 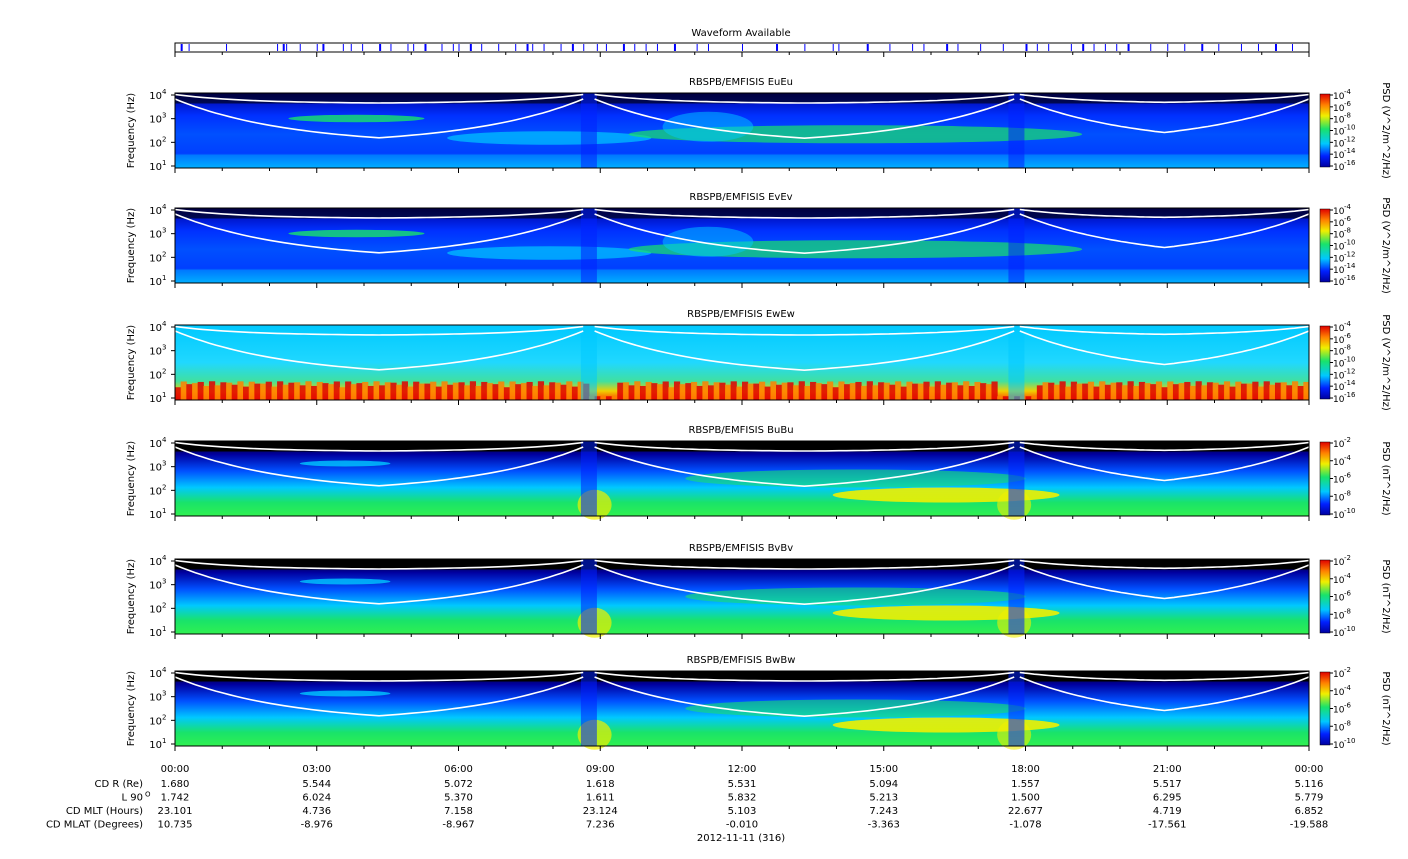 What do you see at coordinates (131, 246) in the screenshot?
I see `y-axis-label: Frequency (Hz)` at bounding box center [131, 246].